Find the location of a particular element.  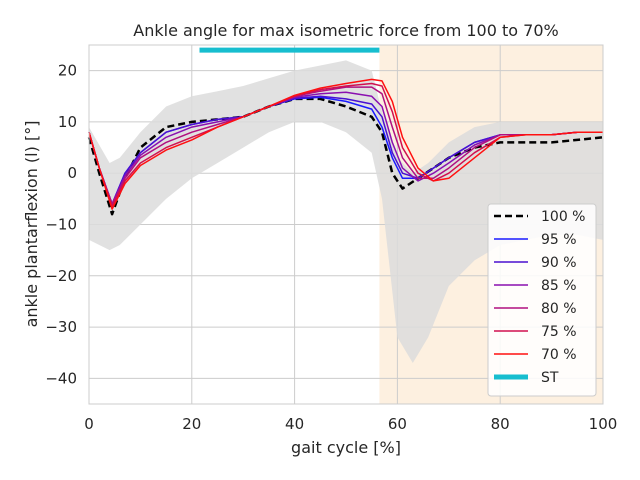

legend-label: 95 % is located at coordinates (559, 240).